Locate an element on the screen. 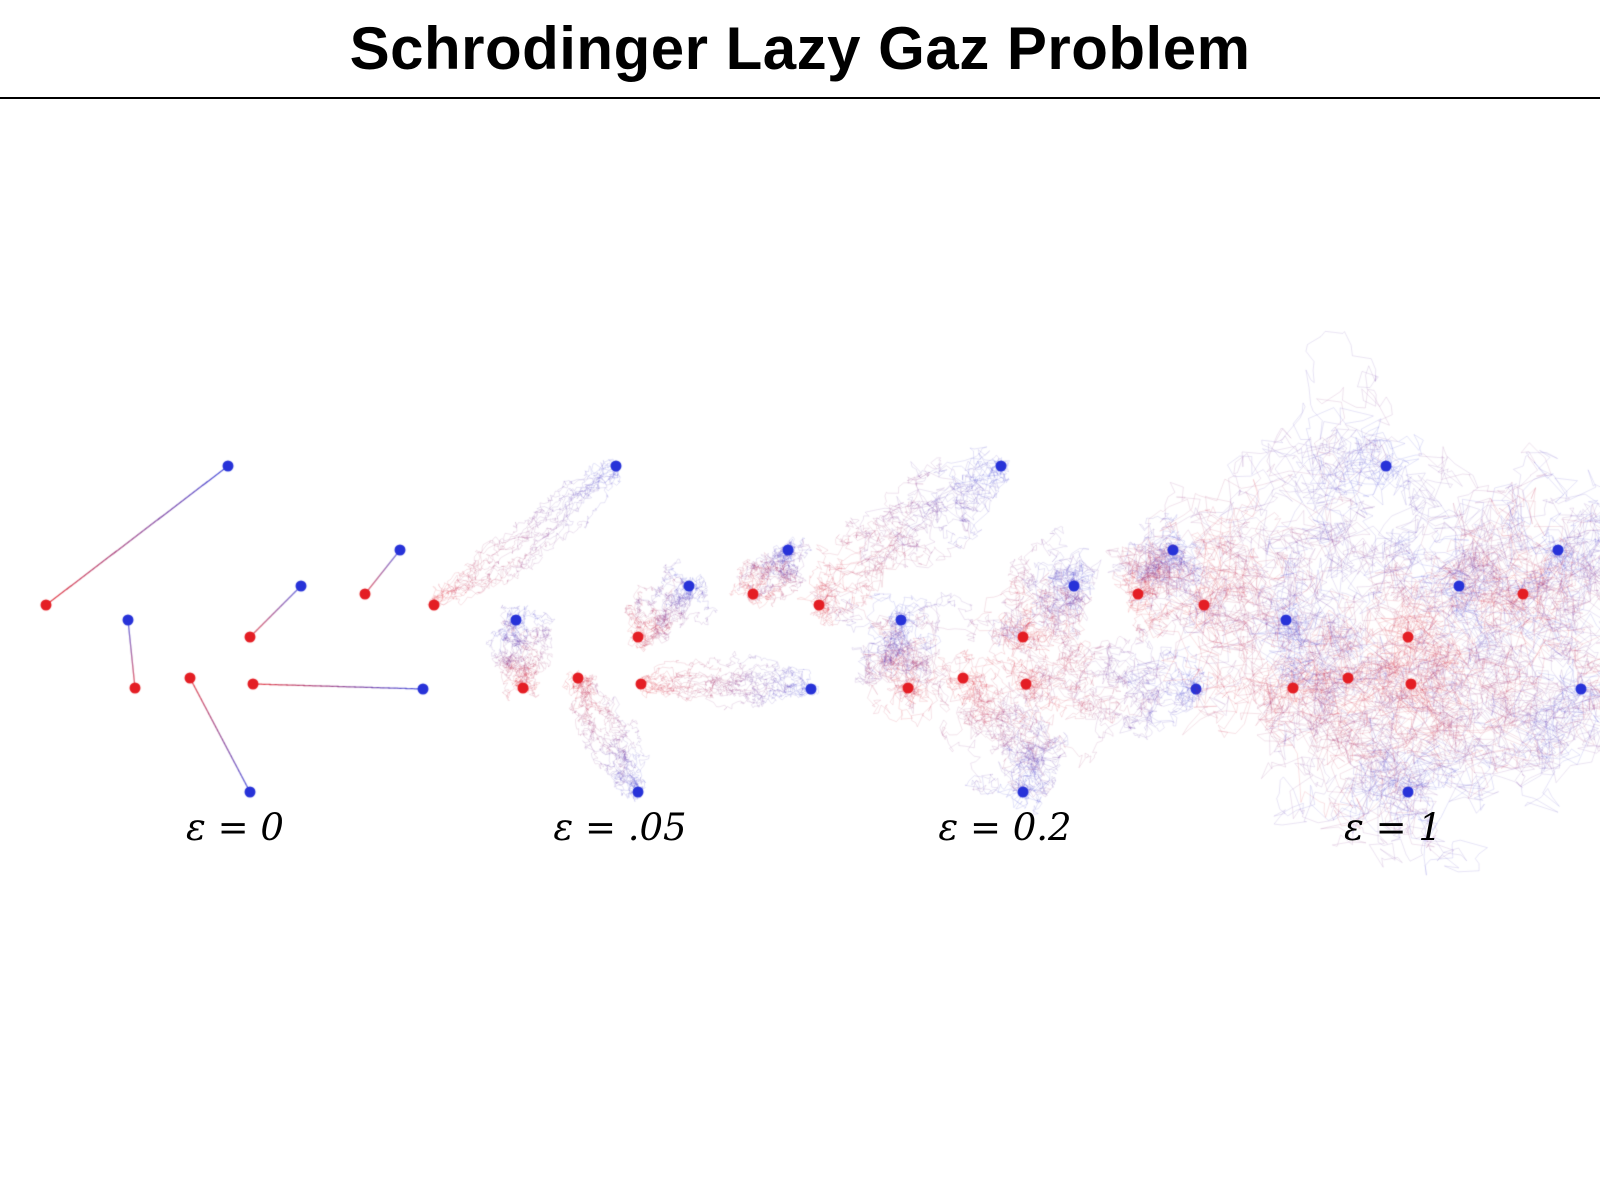  panel-label-eps-1: ε = 1 is located at coordinates (1393, 827).